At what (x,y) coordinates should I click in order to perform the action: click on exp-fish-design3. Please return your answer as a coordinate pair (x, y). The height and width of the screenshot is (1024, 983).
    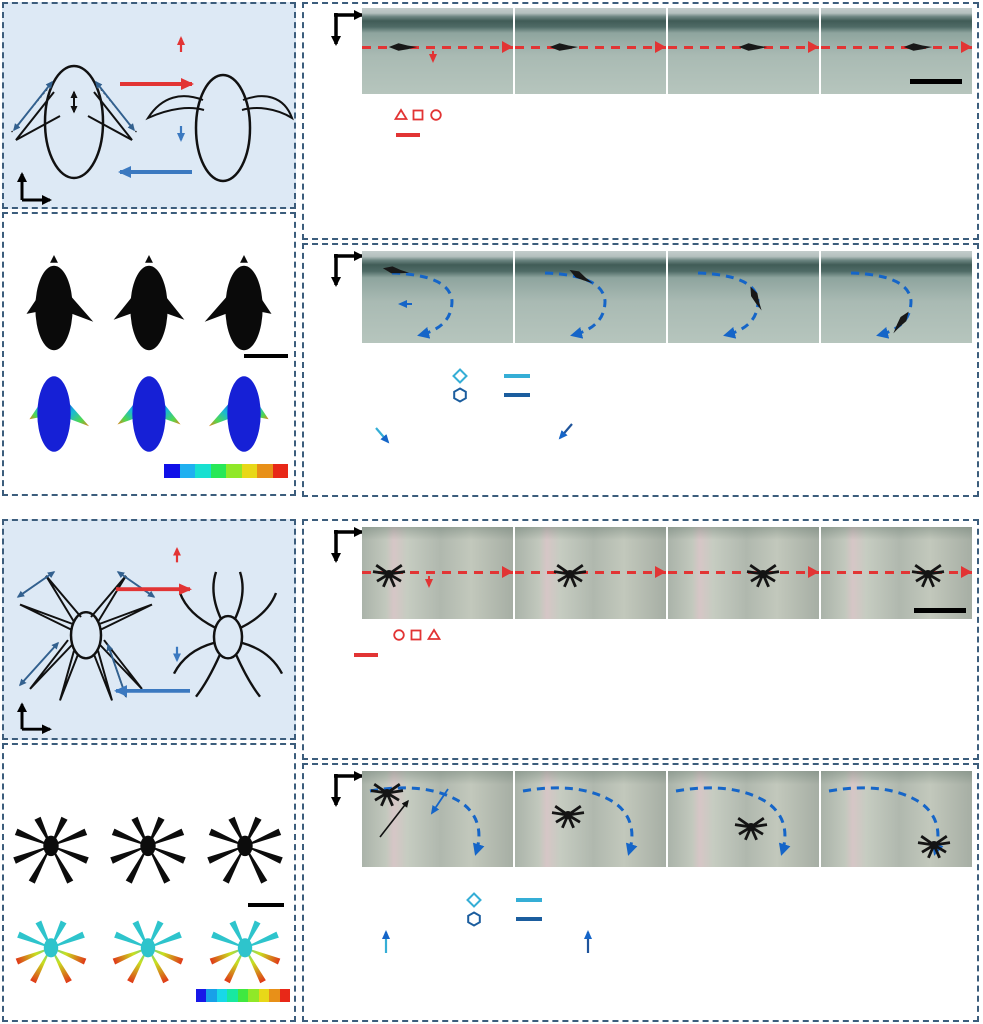
    Looking at the image, I should click on (238, 302).